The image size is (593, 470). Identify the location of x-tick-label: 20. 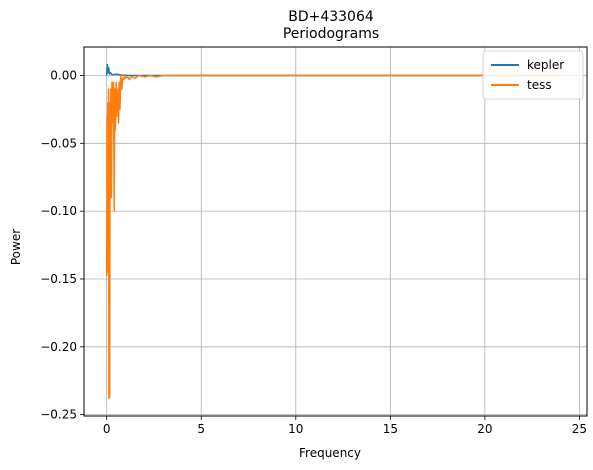
(484, 429).